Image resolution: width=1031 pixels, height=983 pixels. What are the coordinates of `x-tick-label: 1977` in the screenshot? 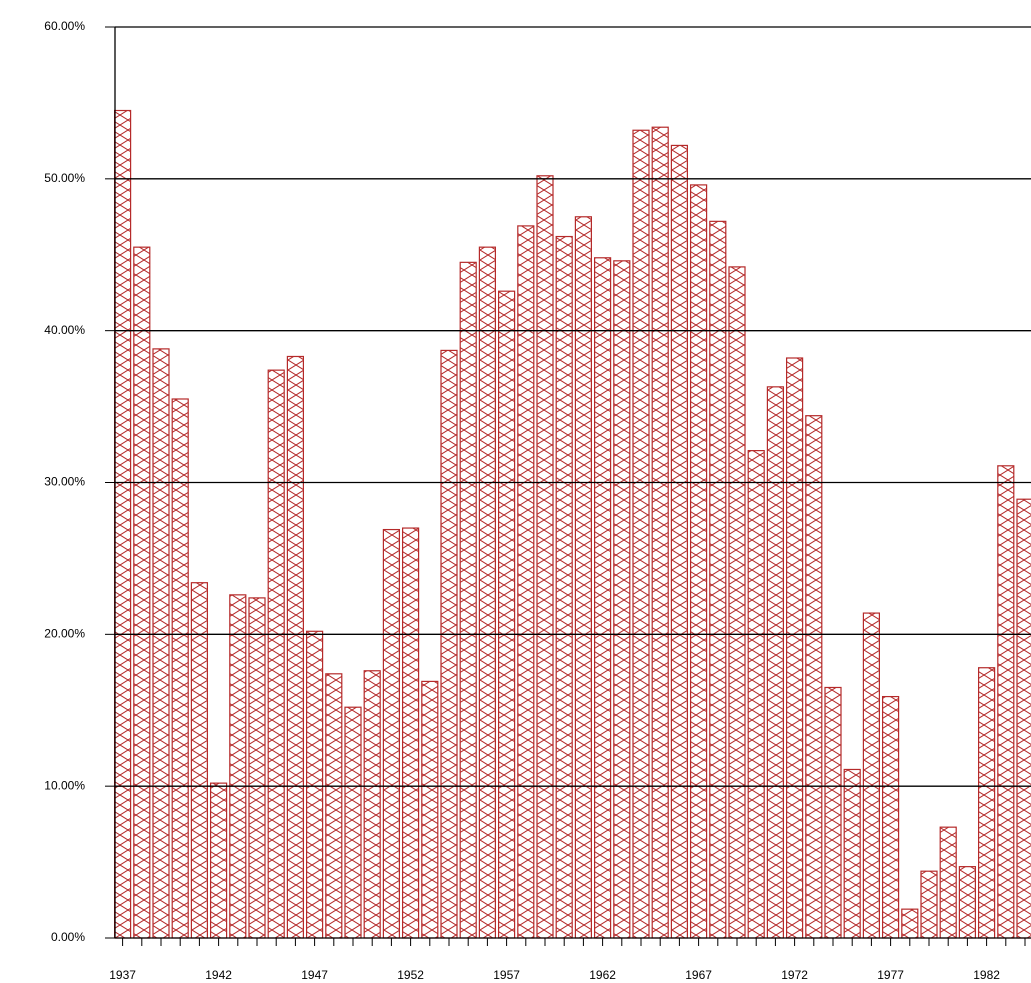 It's located at (890, 975).